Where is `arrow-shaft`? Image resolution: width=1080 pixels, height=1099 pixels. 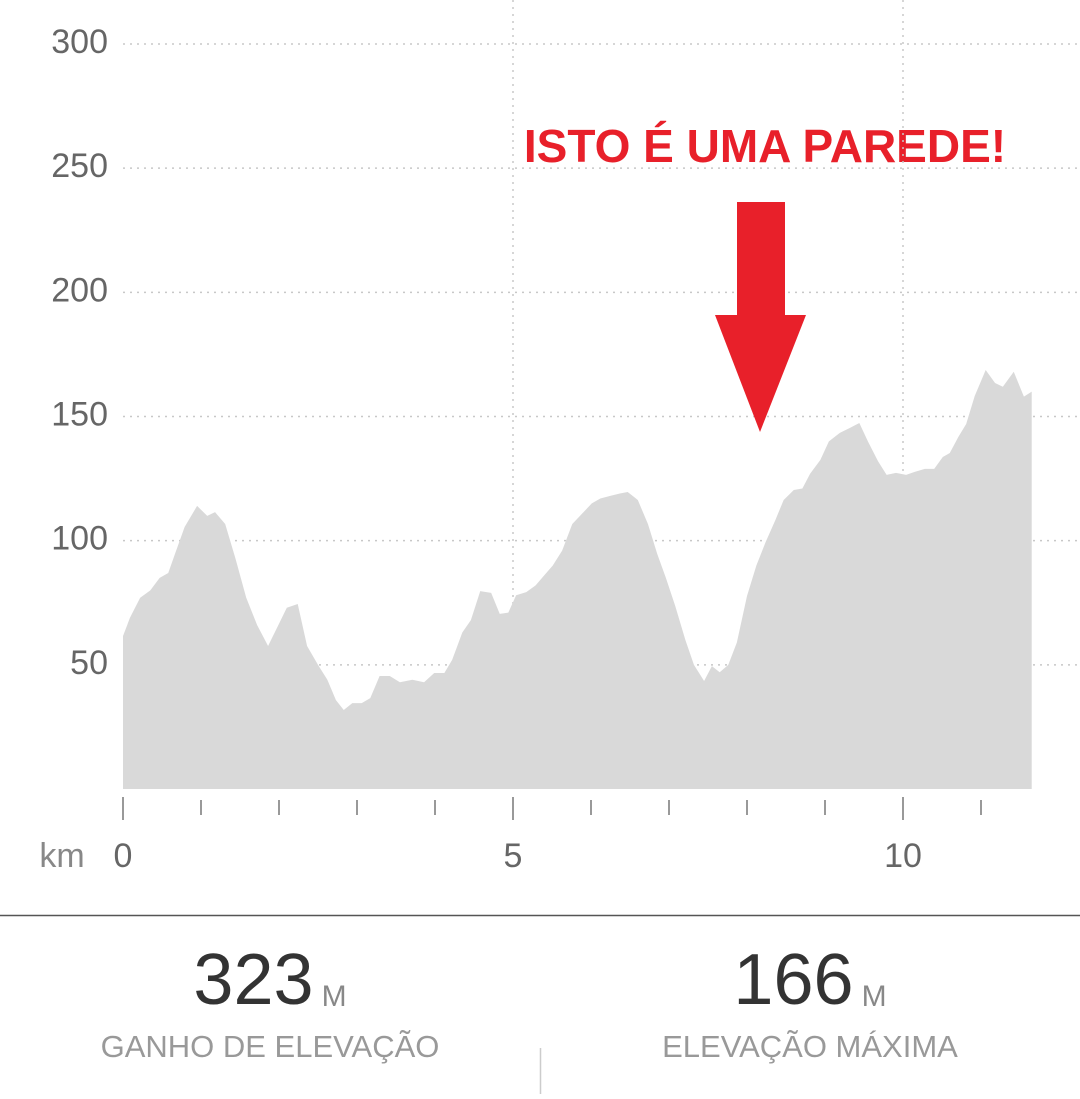
arrow-shaft is located at coordinates (761, 259).